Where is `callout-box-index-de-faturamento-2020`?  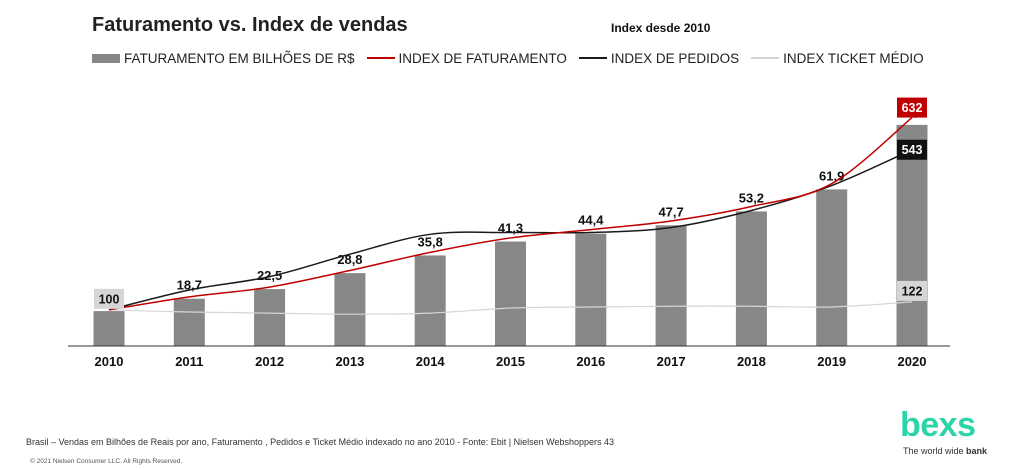 callout-box-index-de-faturamento-2020 is located at coordinates (912, 107).